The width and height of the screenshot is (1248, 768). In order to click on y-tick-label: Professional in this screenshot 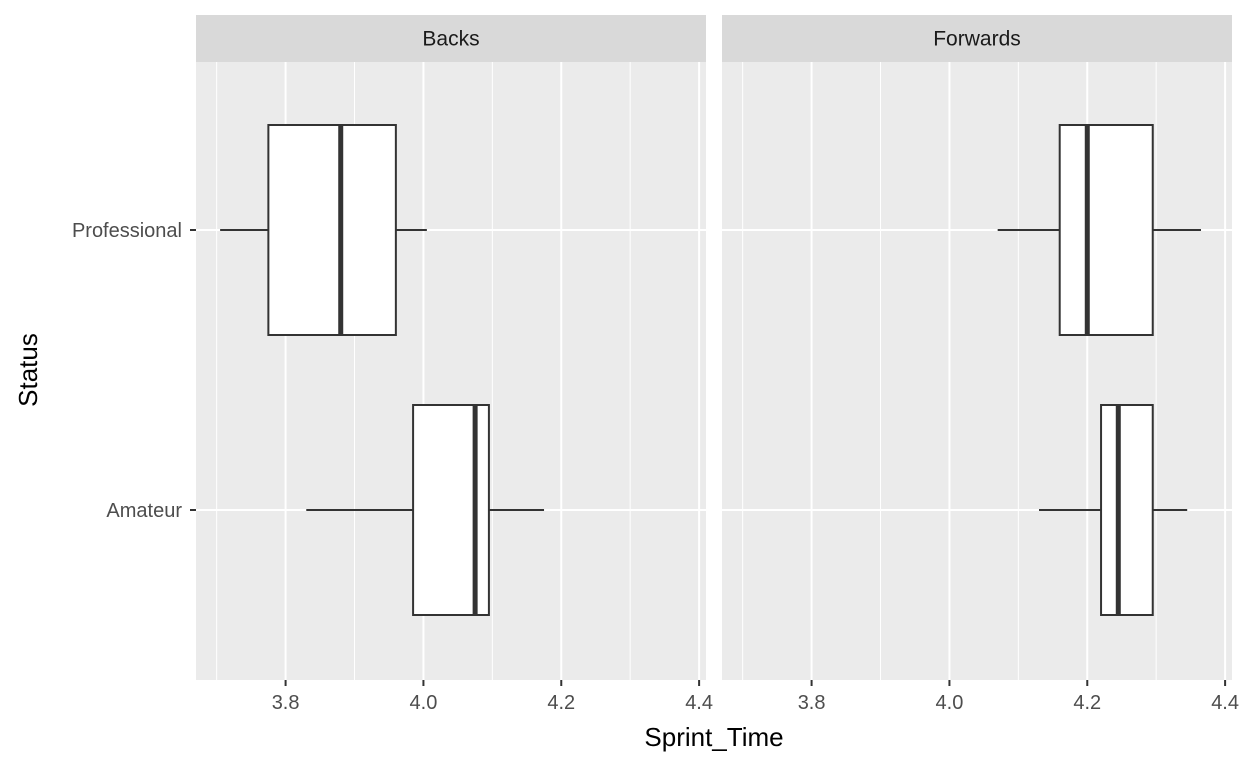, I will do `click(127, 231)`.